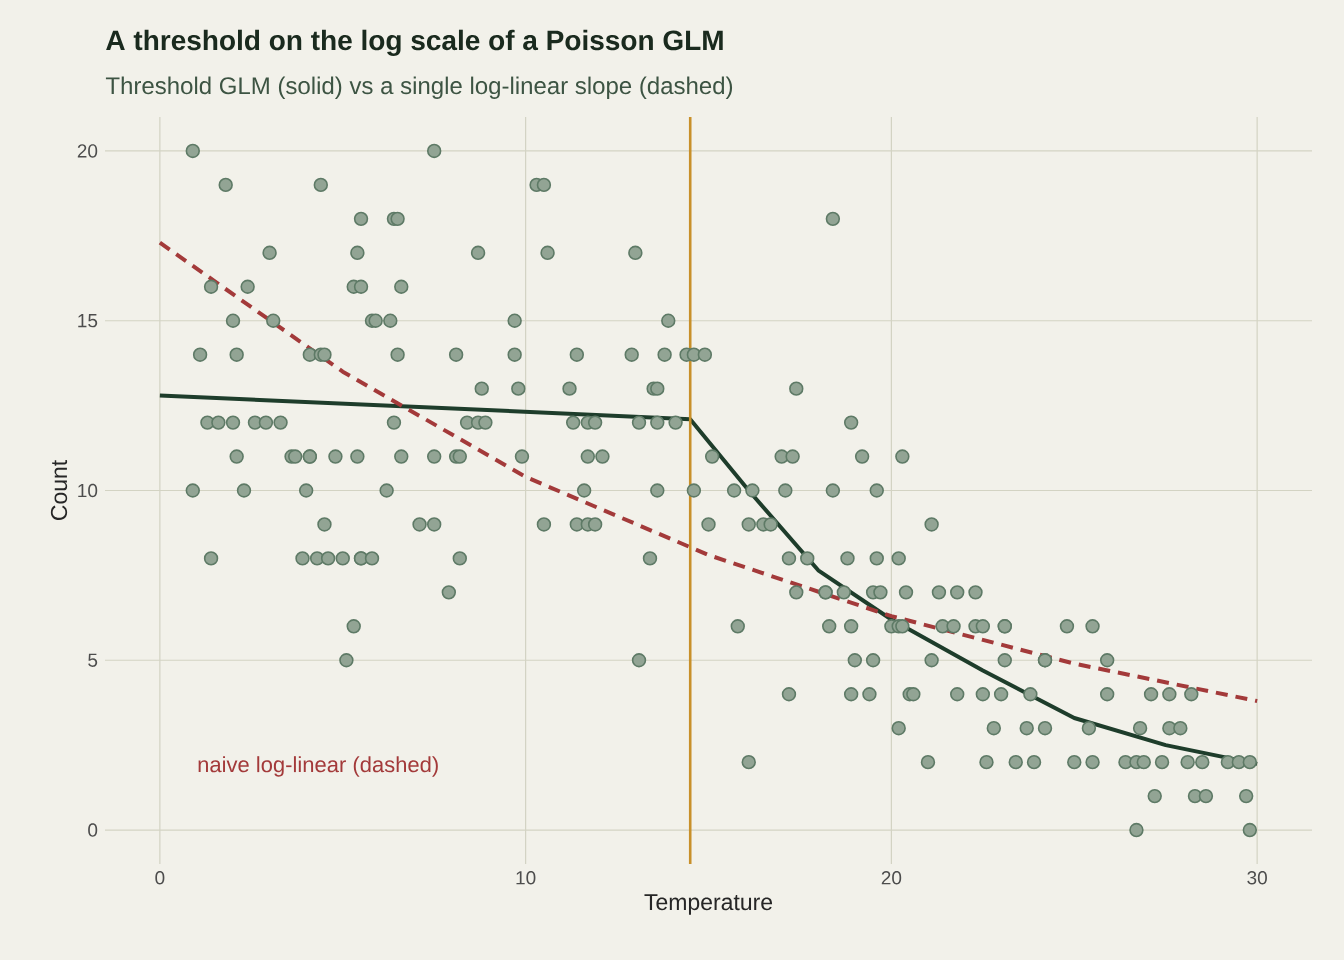 The width and height of the screenshot is (1344, 960). Describe the element at coordinates (88, 321) in the screenshot. I see `y-tick-label: 15` at that location.